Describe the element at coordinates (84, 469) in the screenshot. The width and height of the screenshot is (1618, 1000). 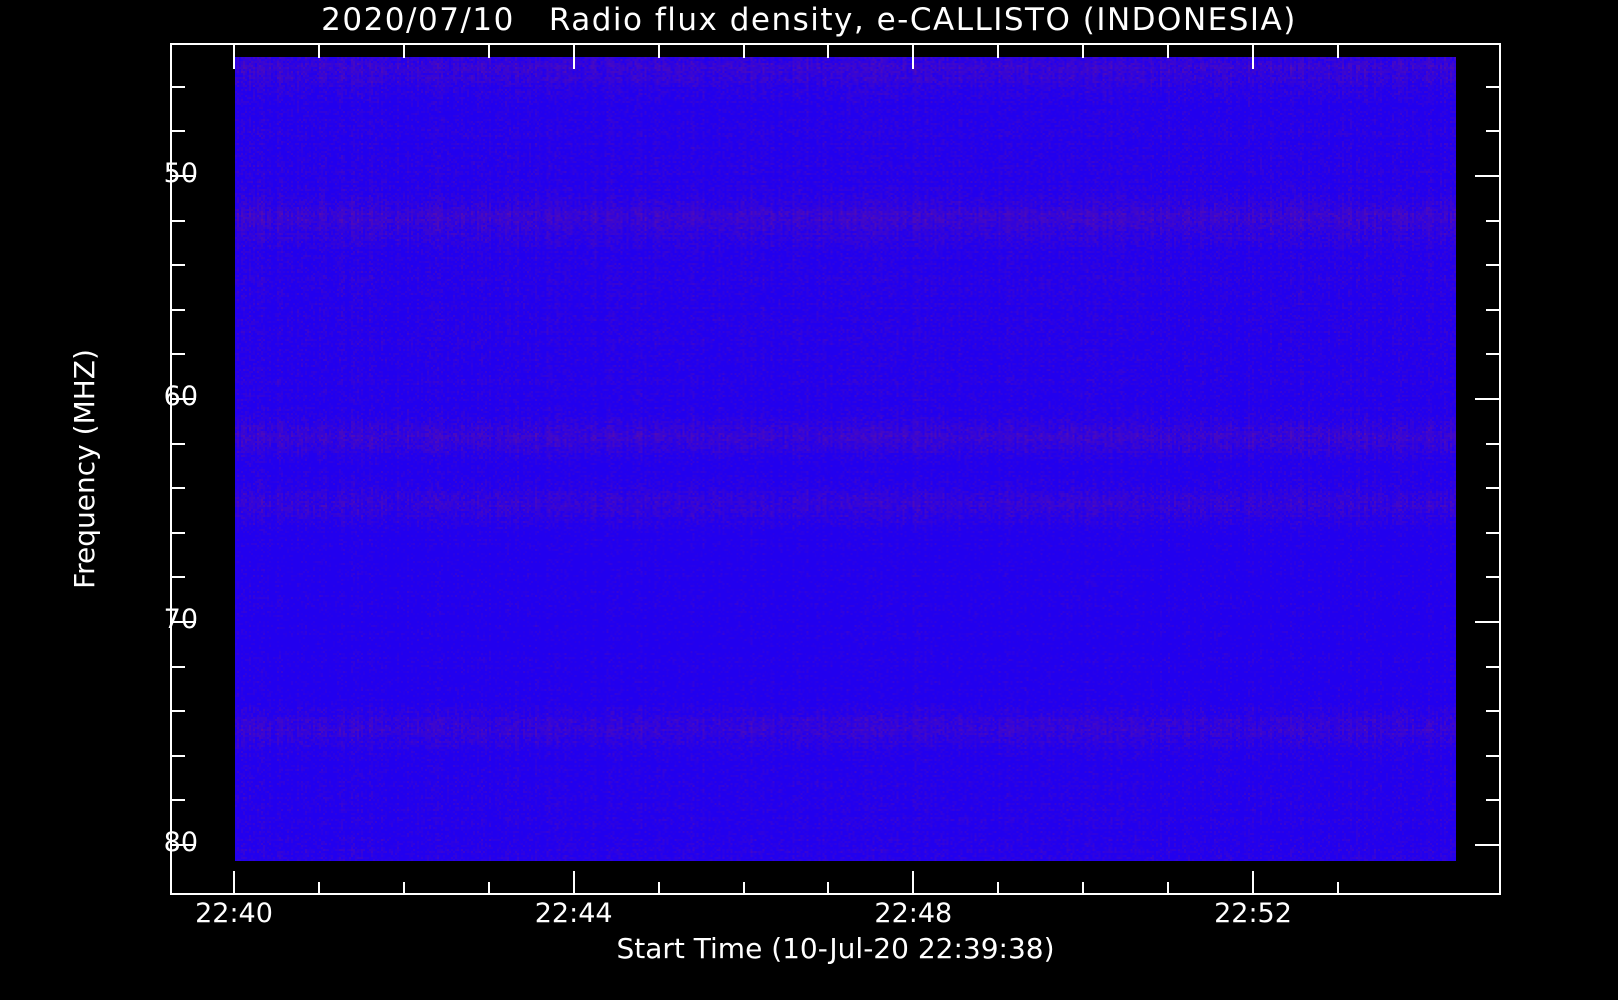
I see `y-axis-title: Frequency (MHZ)` at that location.